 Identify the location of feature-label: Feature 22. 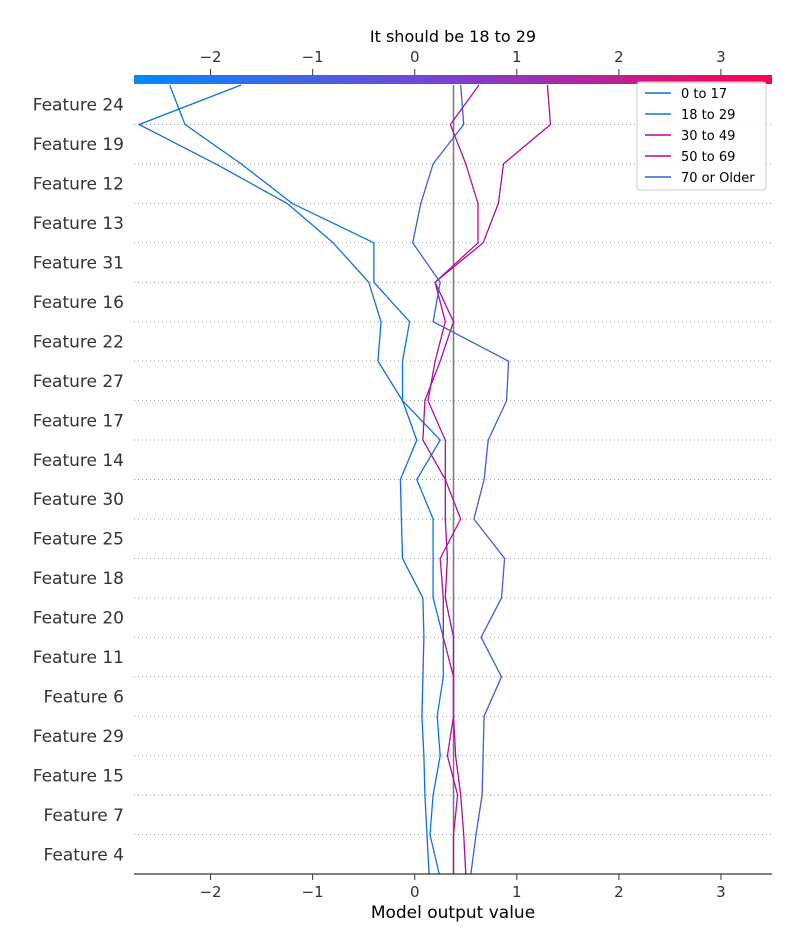
(78, 342).